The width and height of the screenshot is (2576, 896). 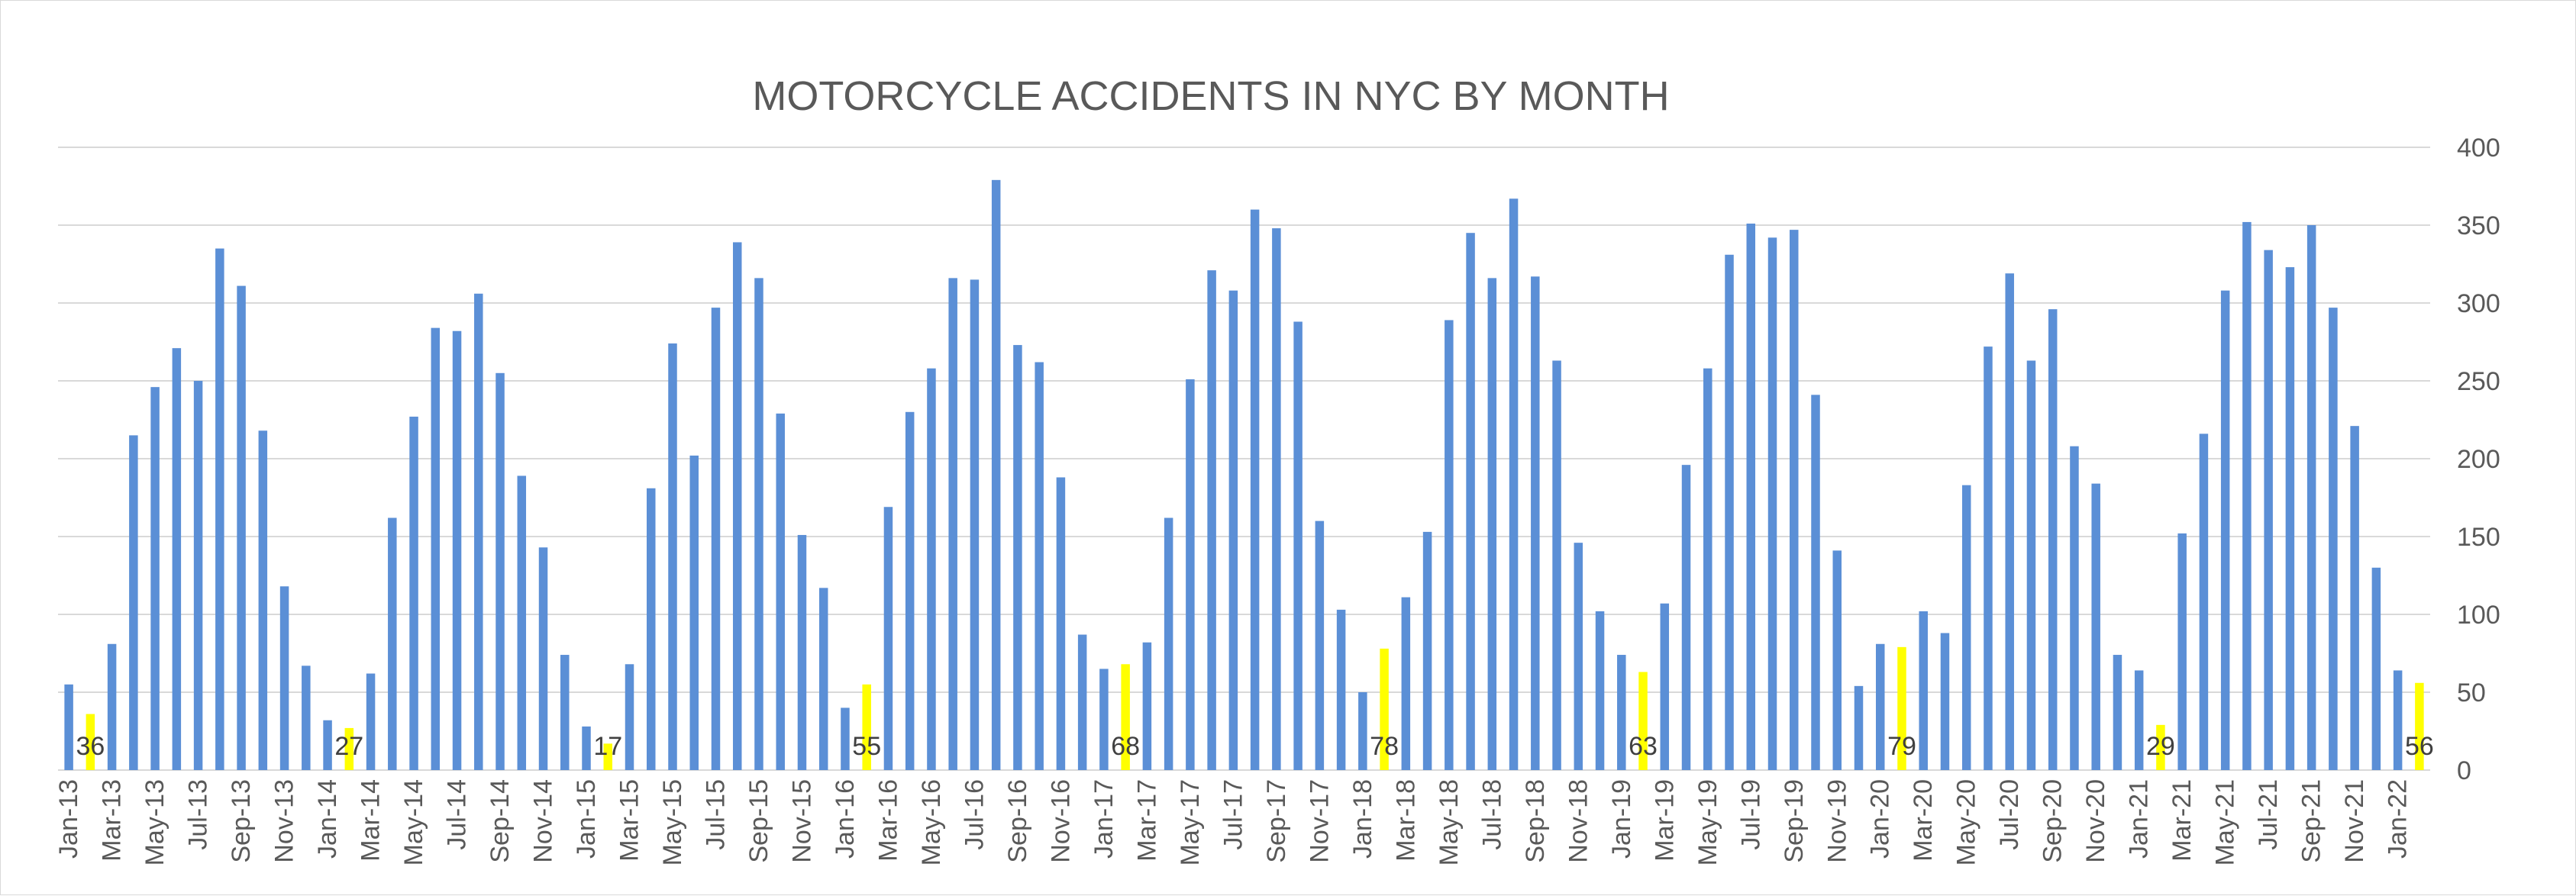 I want to click on data-label: 79, so click(x=1901, y=747).